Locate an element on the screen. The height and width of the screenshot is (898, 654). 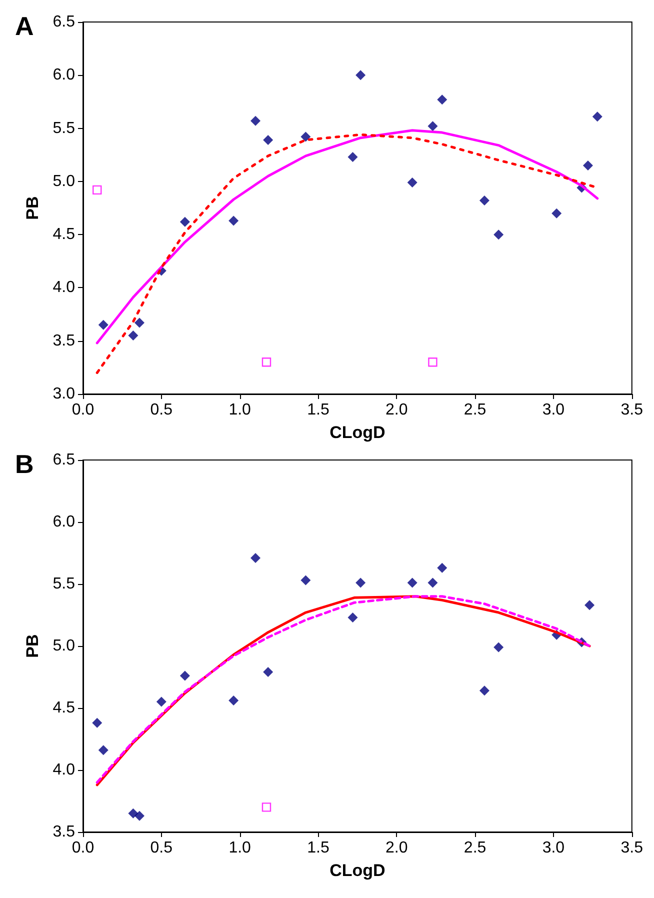
chart-title: A is located at coordinates (24, 26).